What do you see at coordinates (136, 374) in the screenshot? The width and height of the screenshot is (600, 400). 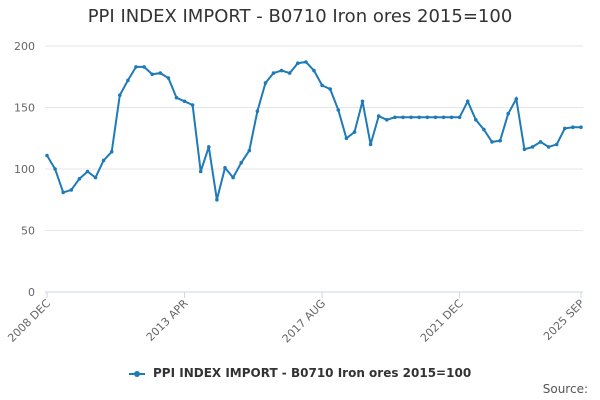 I see `legend-line-icon` at bounding box center [136, 374].